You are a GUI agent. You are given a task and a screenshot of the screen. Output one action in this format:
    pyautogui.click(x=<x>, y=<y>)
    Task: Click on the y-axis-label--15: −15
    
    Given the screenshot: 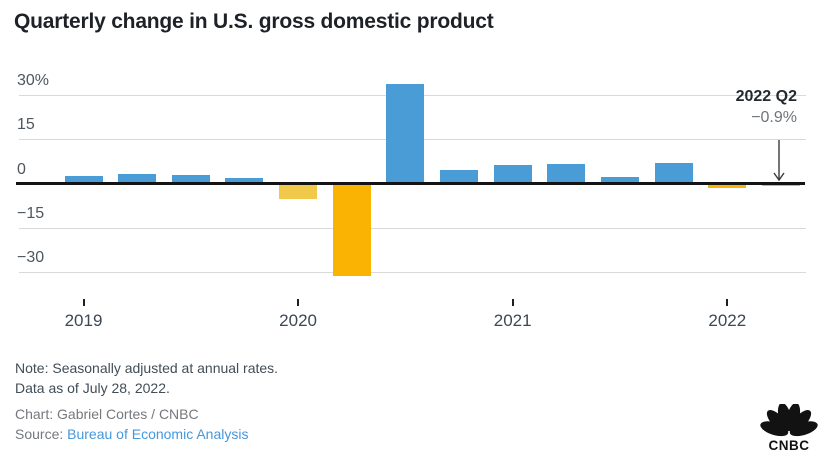 What is the action you would take?
    pyautogui.click(x=31, y=213)
    